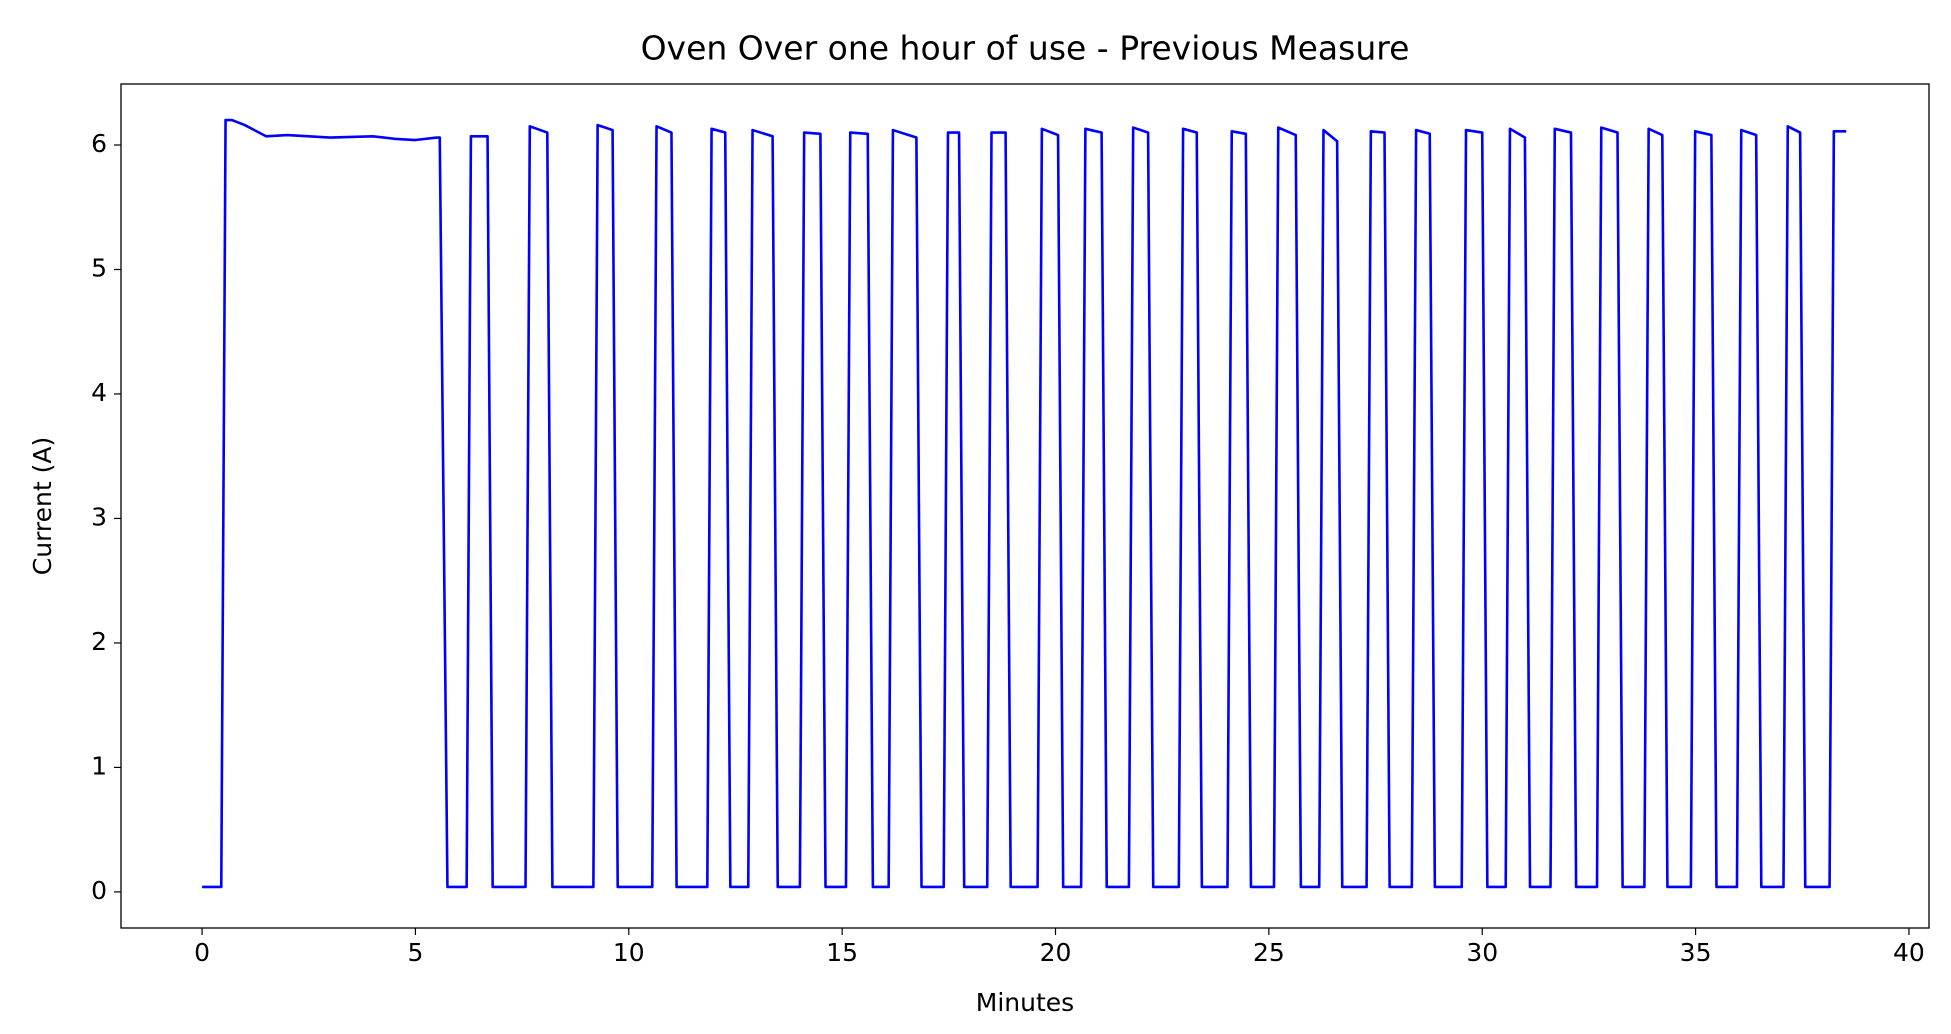 This screenshot has width=1951, height=1034. Describe the element at coordinates (842, 952) in the screenshot. I see `x-tick-label: 15` at that location.